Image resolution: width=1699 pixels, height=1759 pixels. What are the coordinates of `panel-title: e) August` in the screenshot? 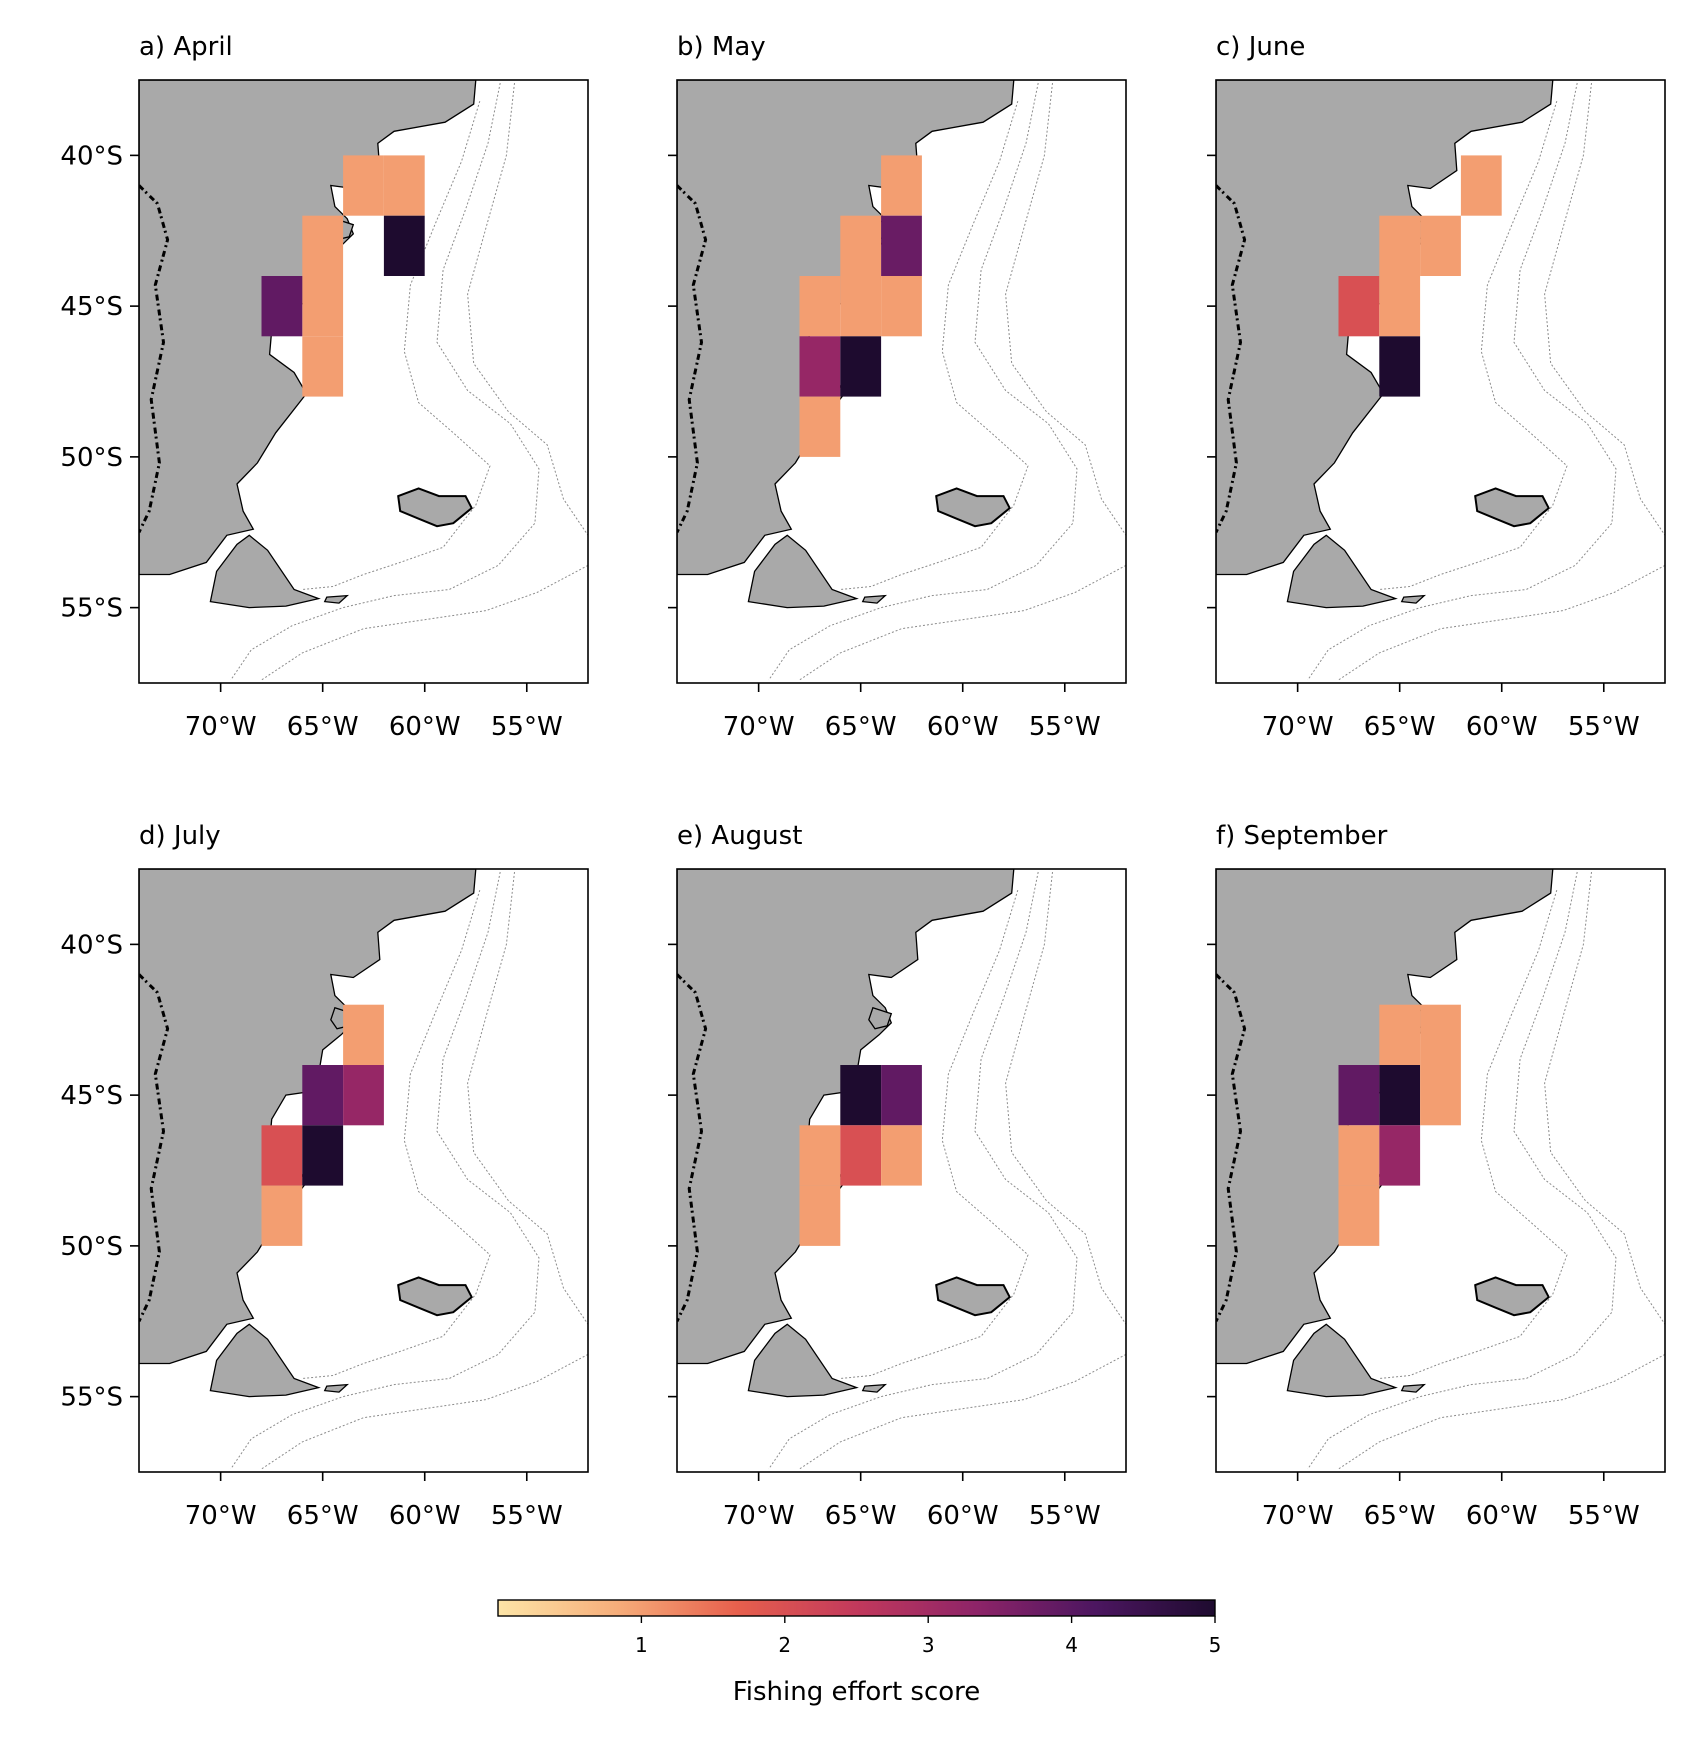 It's located at (739, 836).